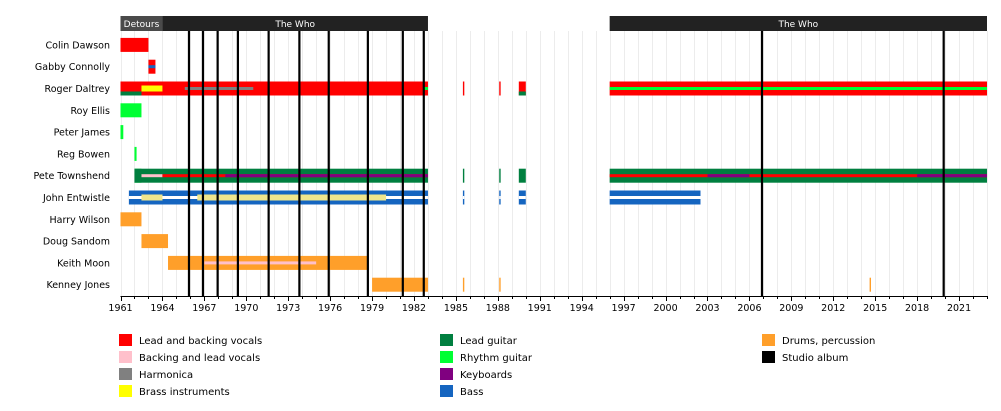 The image size is (1001, 411). I want to click on x-tick-label: 2015, so click(875, 308).